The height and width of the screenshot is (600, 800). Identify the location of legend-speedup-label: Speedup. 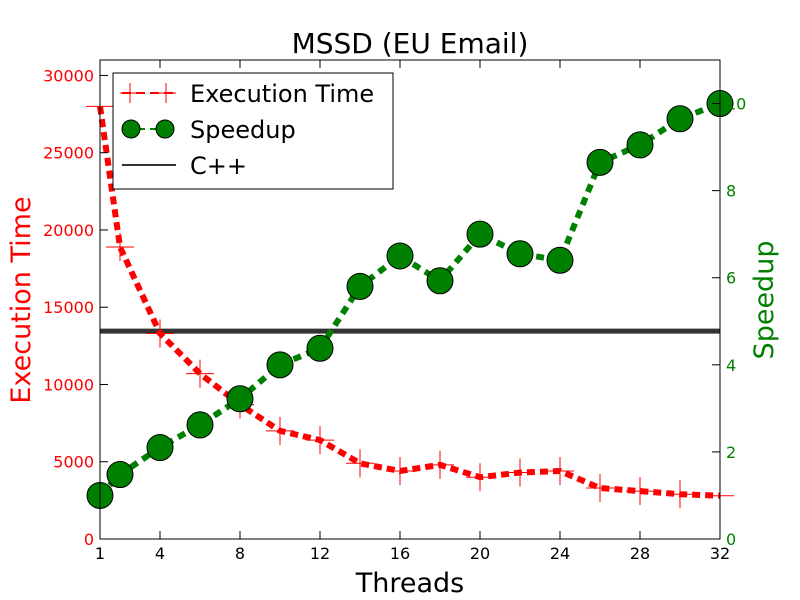
(243, 130).